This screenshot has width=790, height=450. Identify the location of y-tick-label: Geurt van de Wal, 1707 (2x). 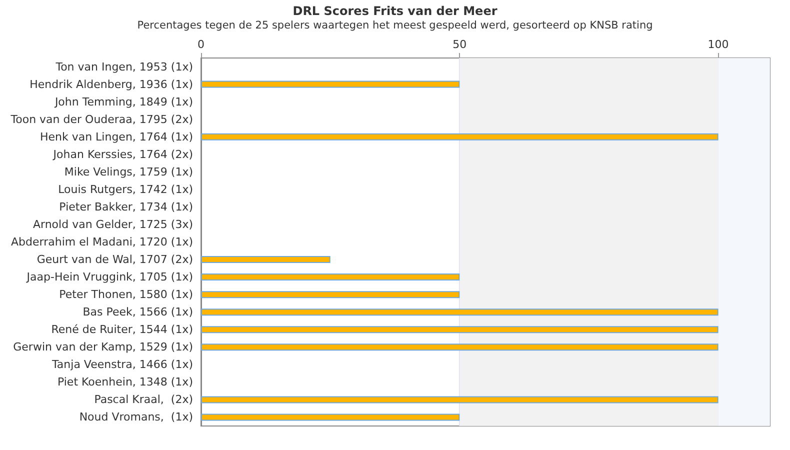
(114, 259).